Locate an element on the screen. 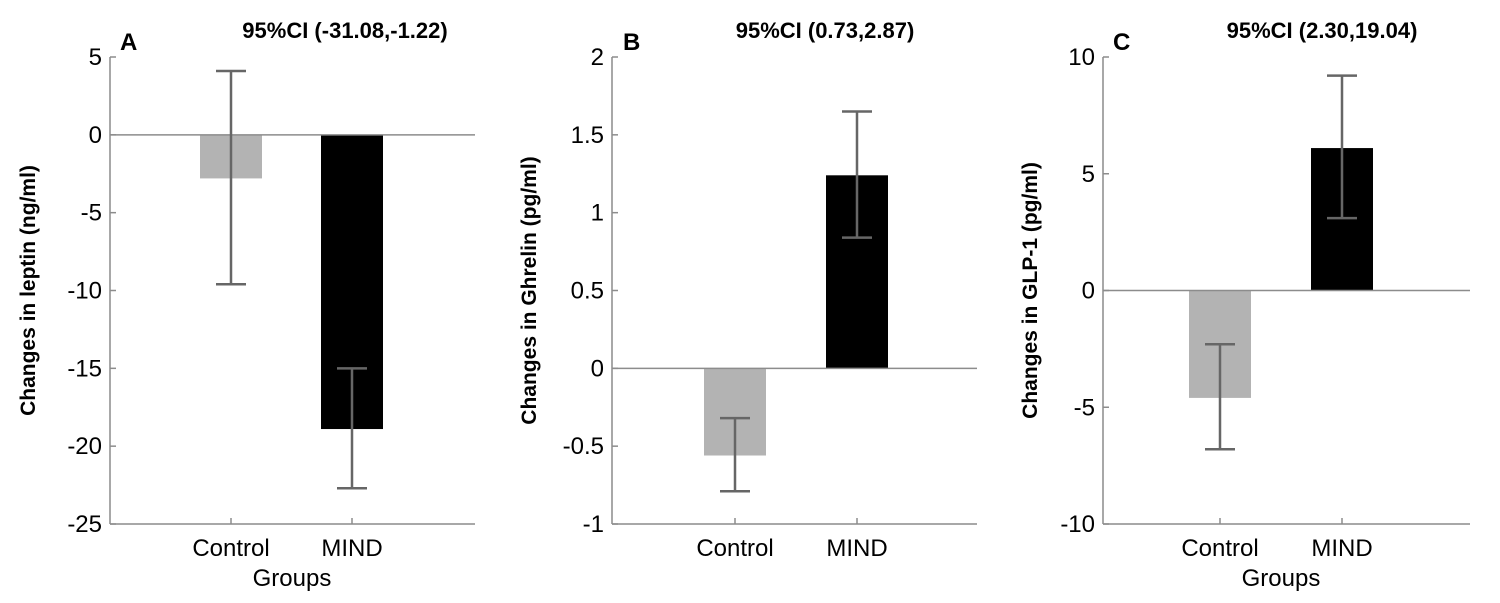 This screenshot has width=1500, height=603. chart-title: 95%CI (0.73,2.87) is located at coordinates (825, 30).